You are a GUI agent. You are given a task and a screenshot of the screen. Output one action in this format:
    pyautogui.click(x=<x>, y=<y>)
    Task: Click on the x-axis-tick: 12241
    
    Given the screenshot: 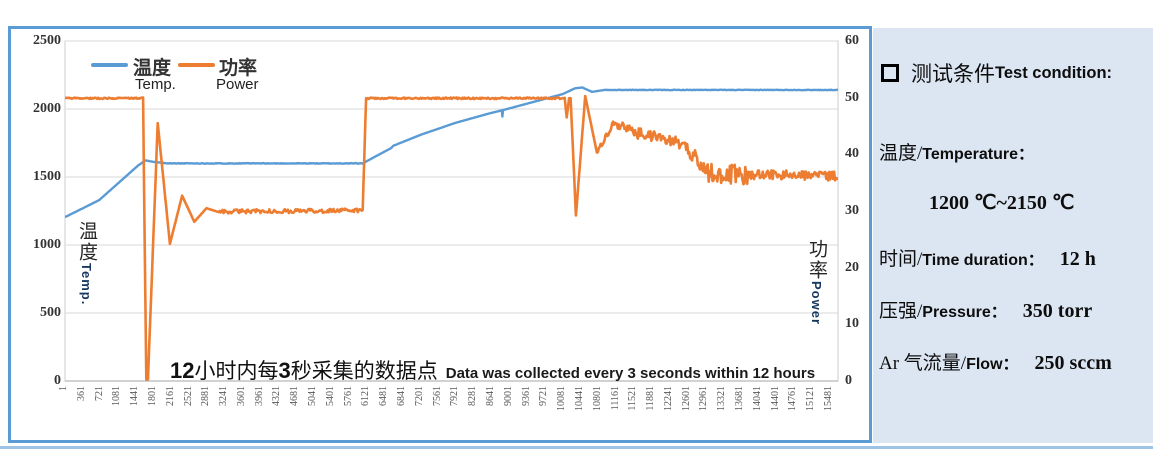 What is the action you would take?
    pyautogui.click(x=668, y=398)
    